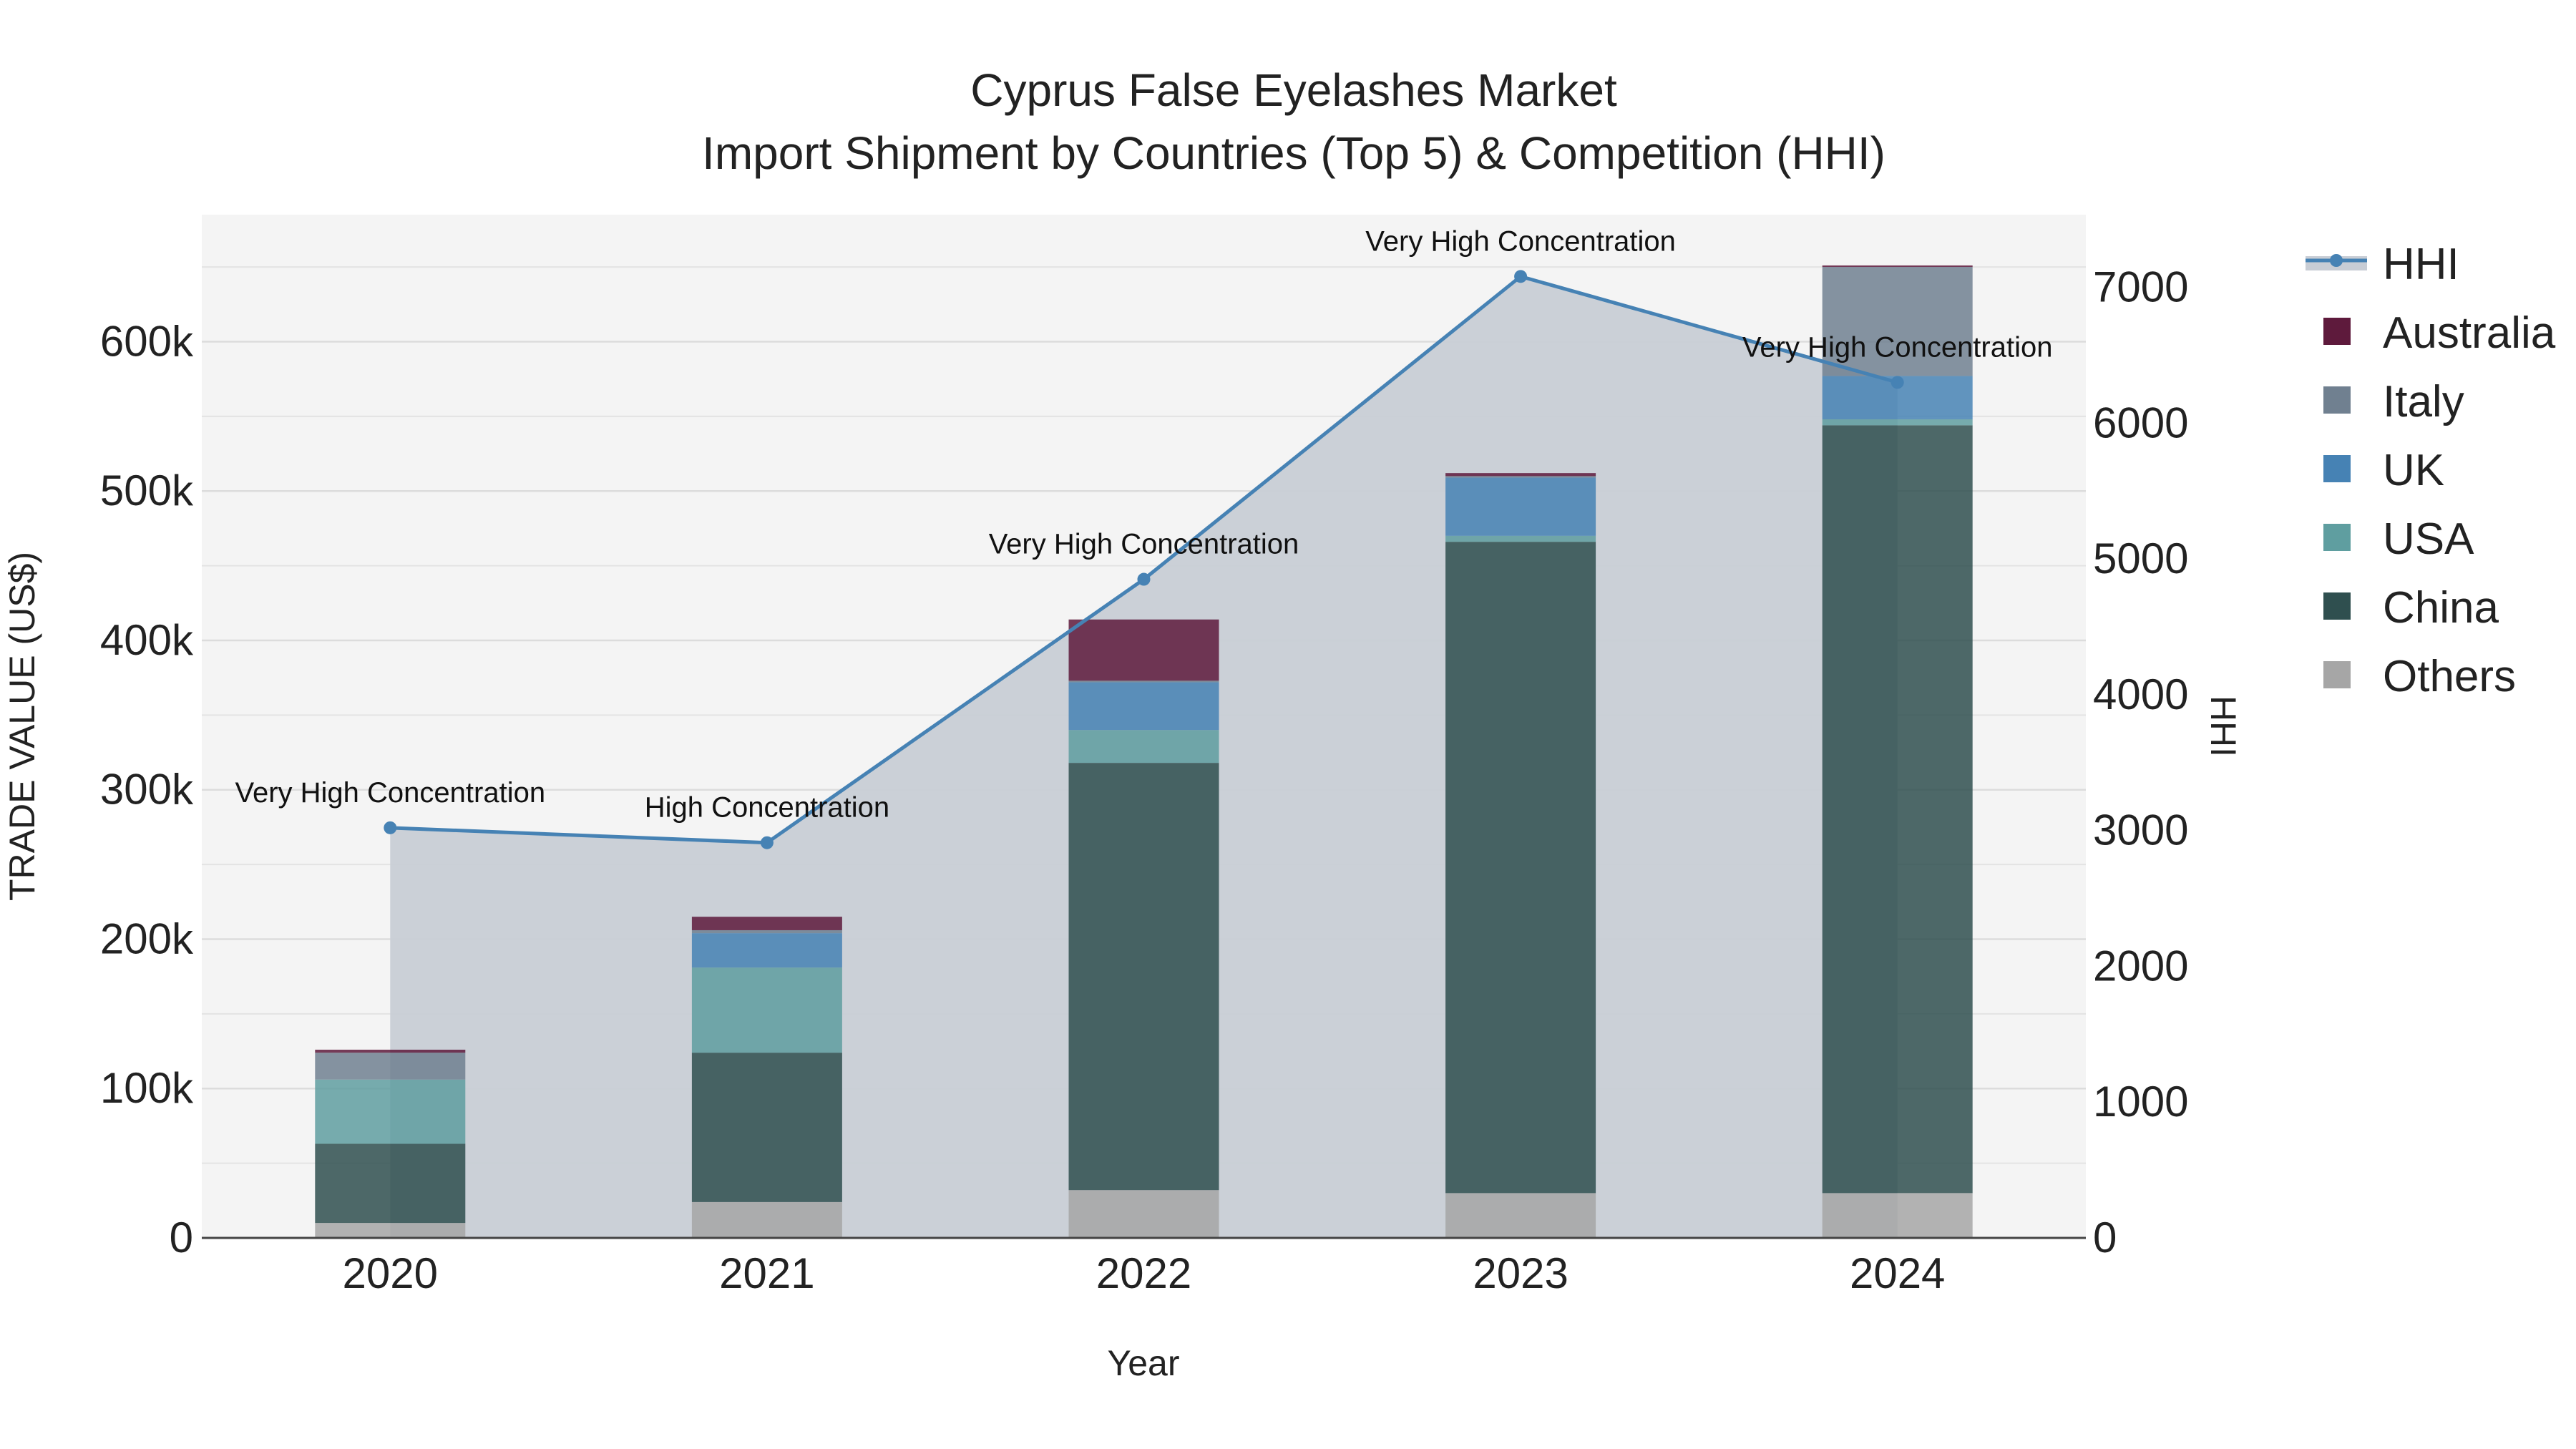  Describe the element at coordinates (766, 1219) in the screenshot. I see `bar-others-2021` at that location.